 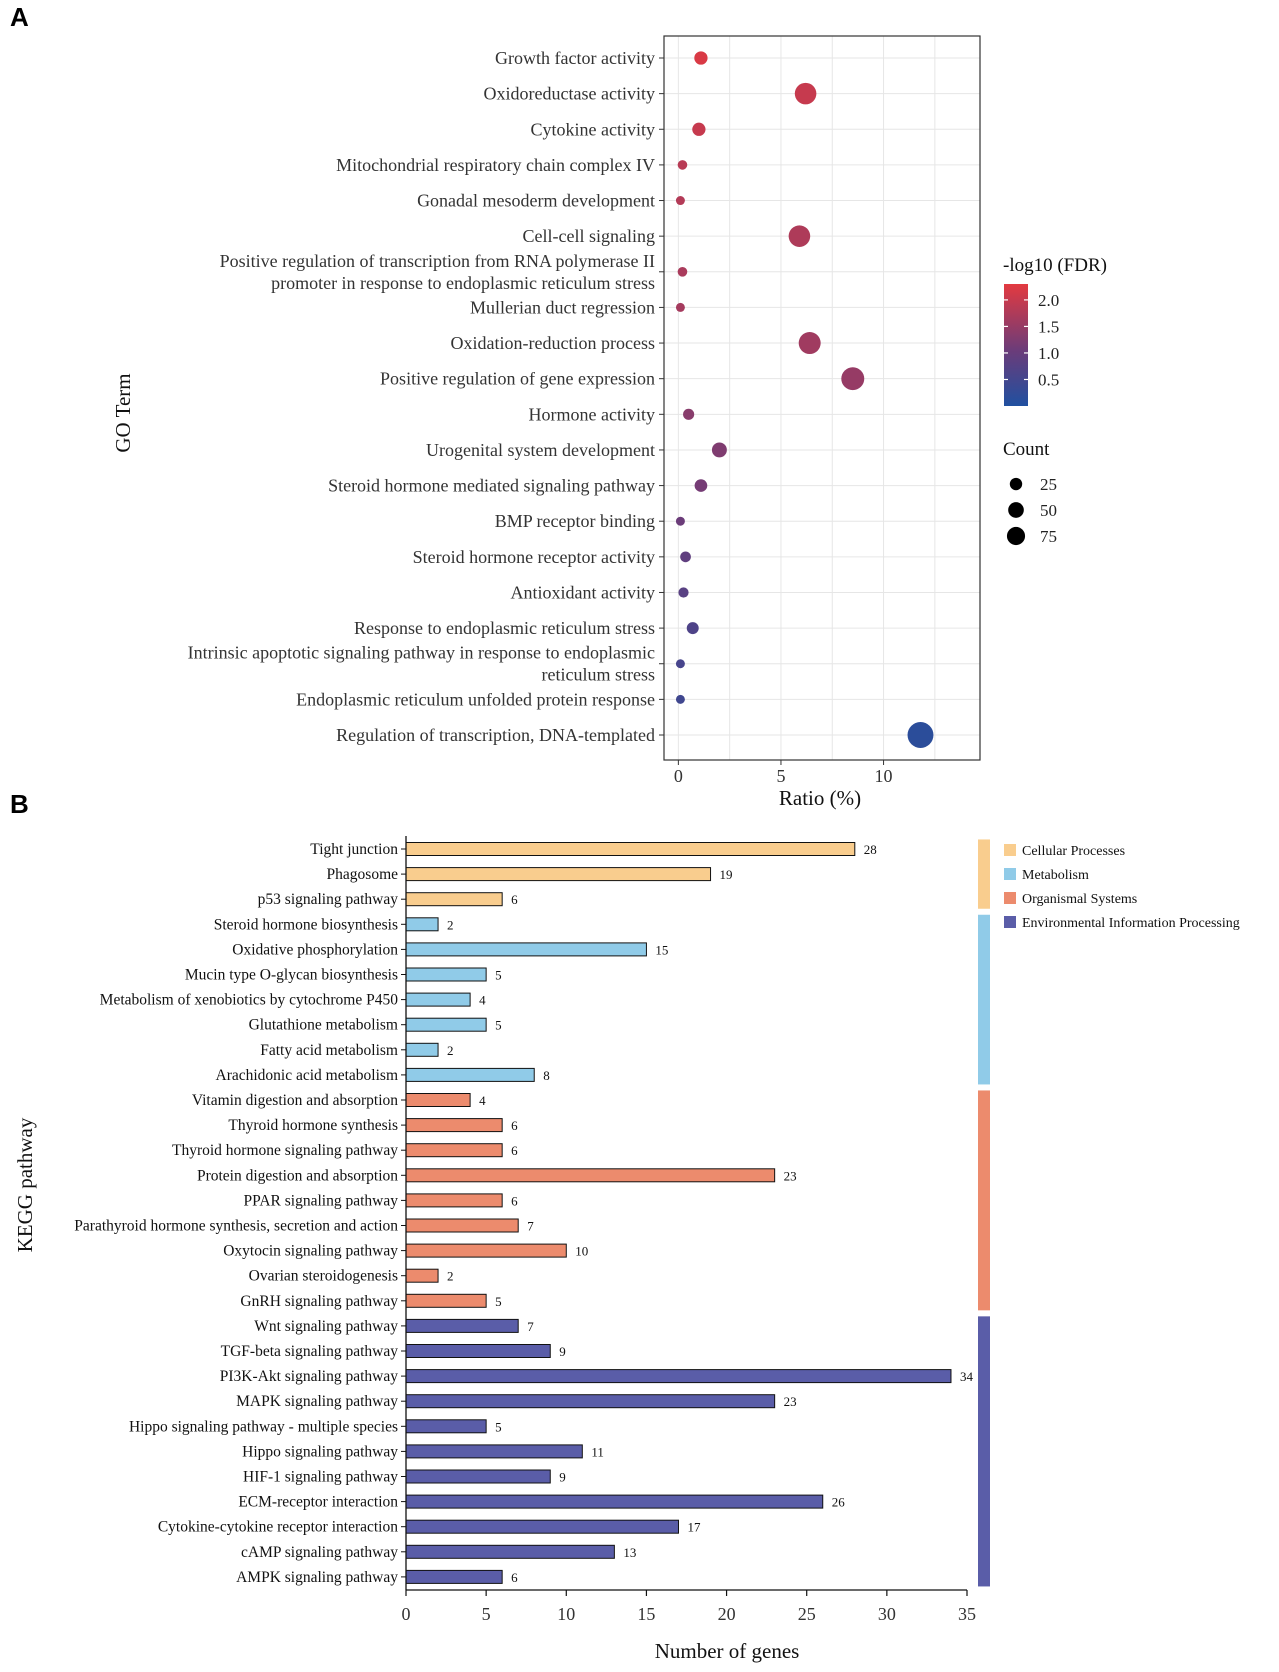 I want to click on count-legend-items: 25 50 75, so click(x=1031, y=510).